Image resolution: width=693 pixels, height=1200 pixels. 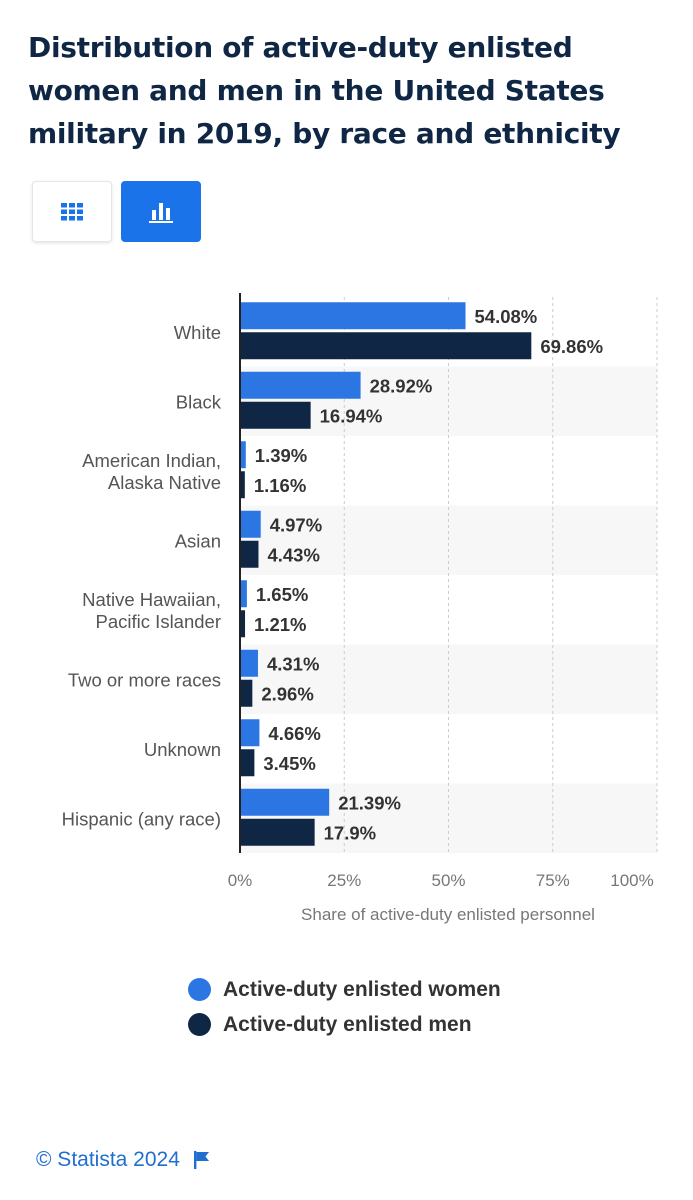 What do you see at coordinates (144, 679) in the screenshot?
I see `category-label: Two or more races` at bounding box center [144, 679].